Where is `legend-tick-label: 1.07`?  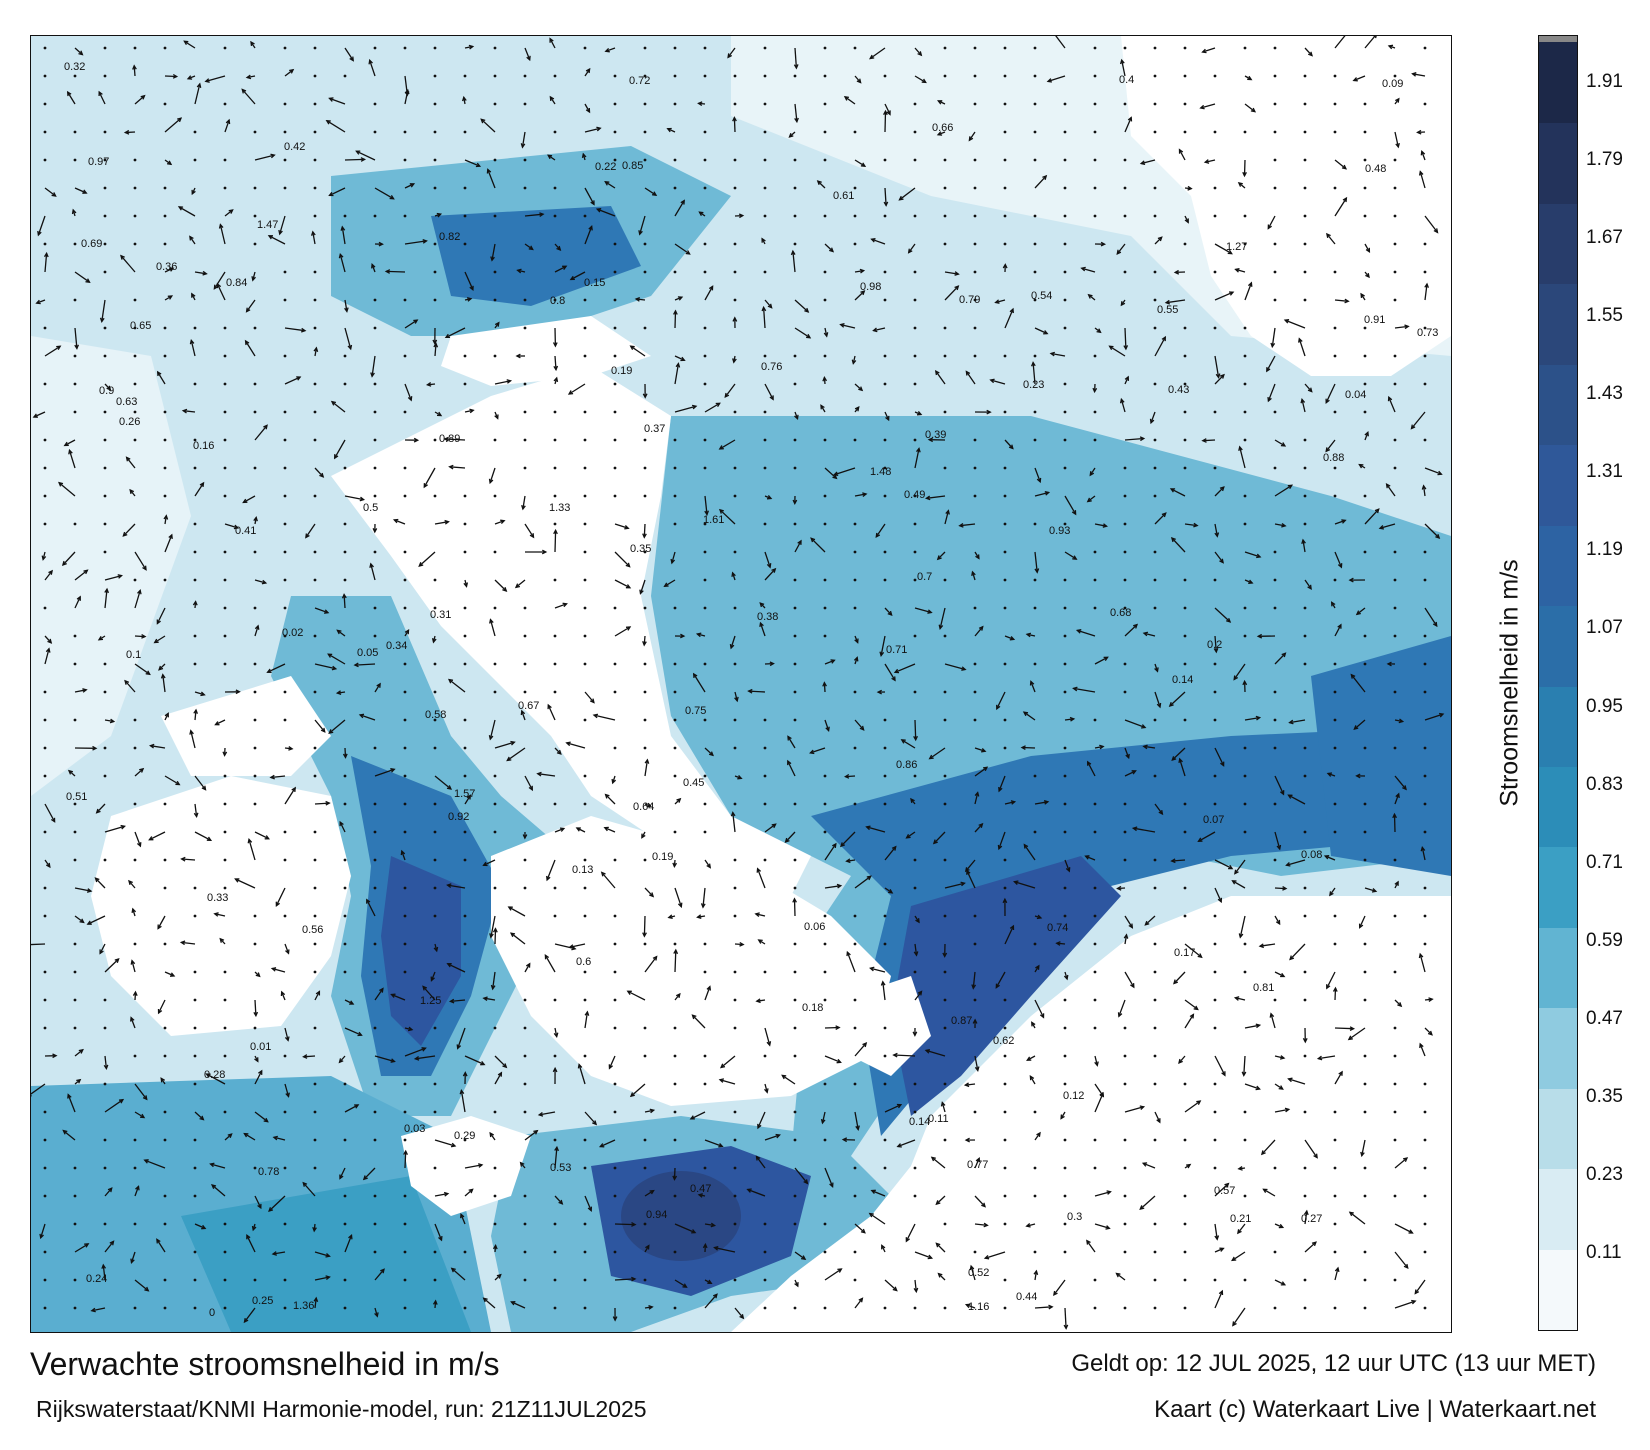
legend-tick-label: 1.07 is located at coordinates (1604, 628).